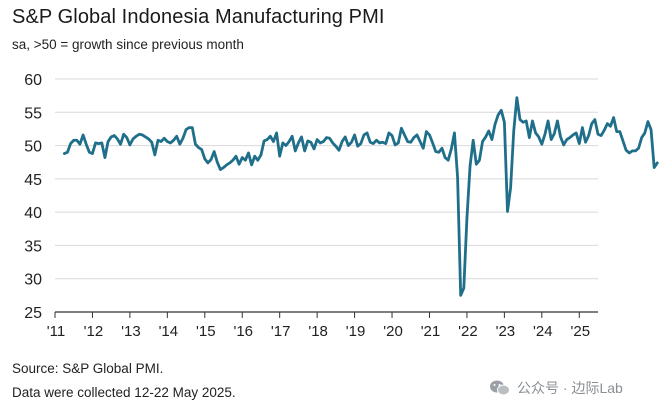 This screenshot has width=660, height=417. Describe the element at coordinates (131, 331) in the screenshot. I see `x-tick-label: '13` at that location.